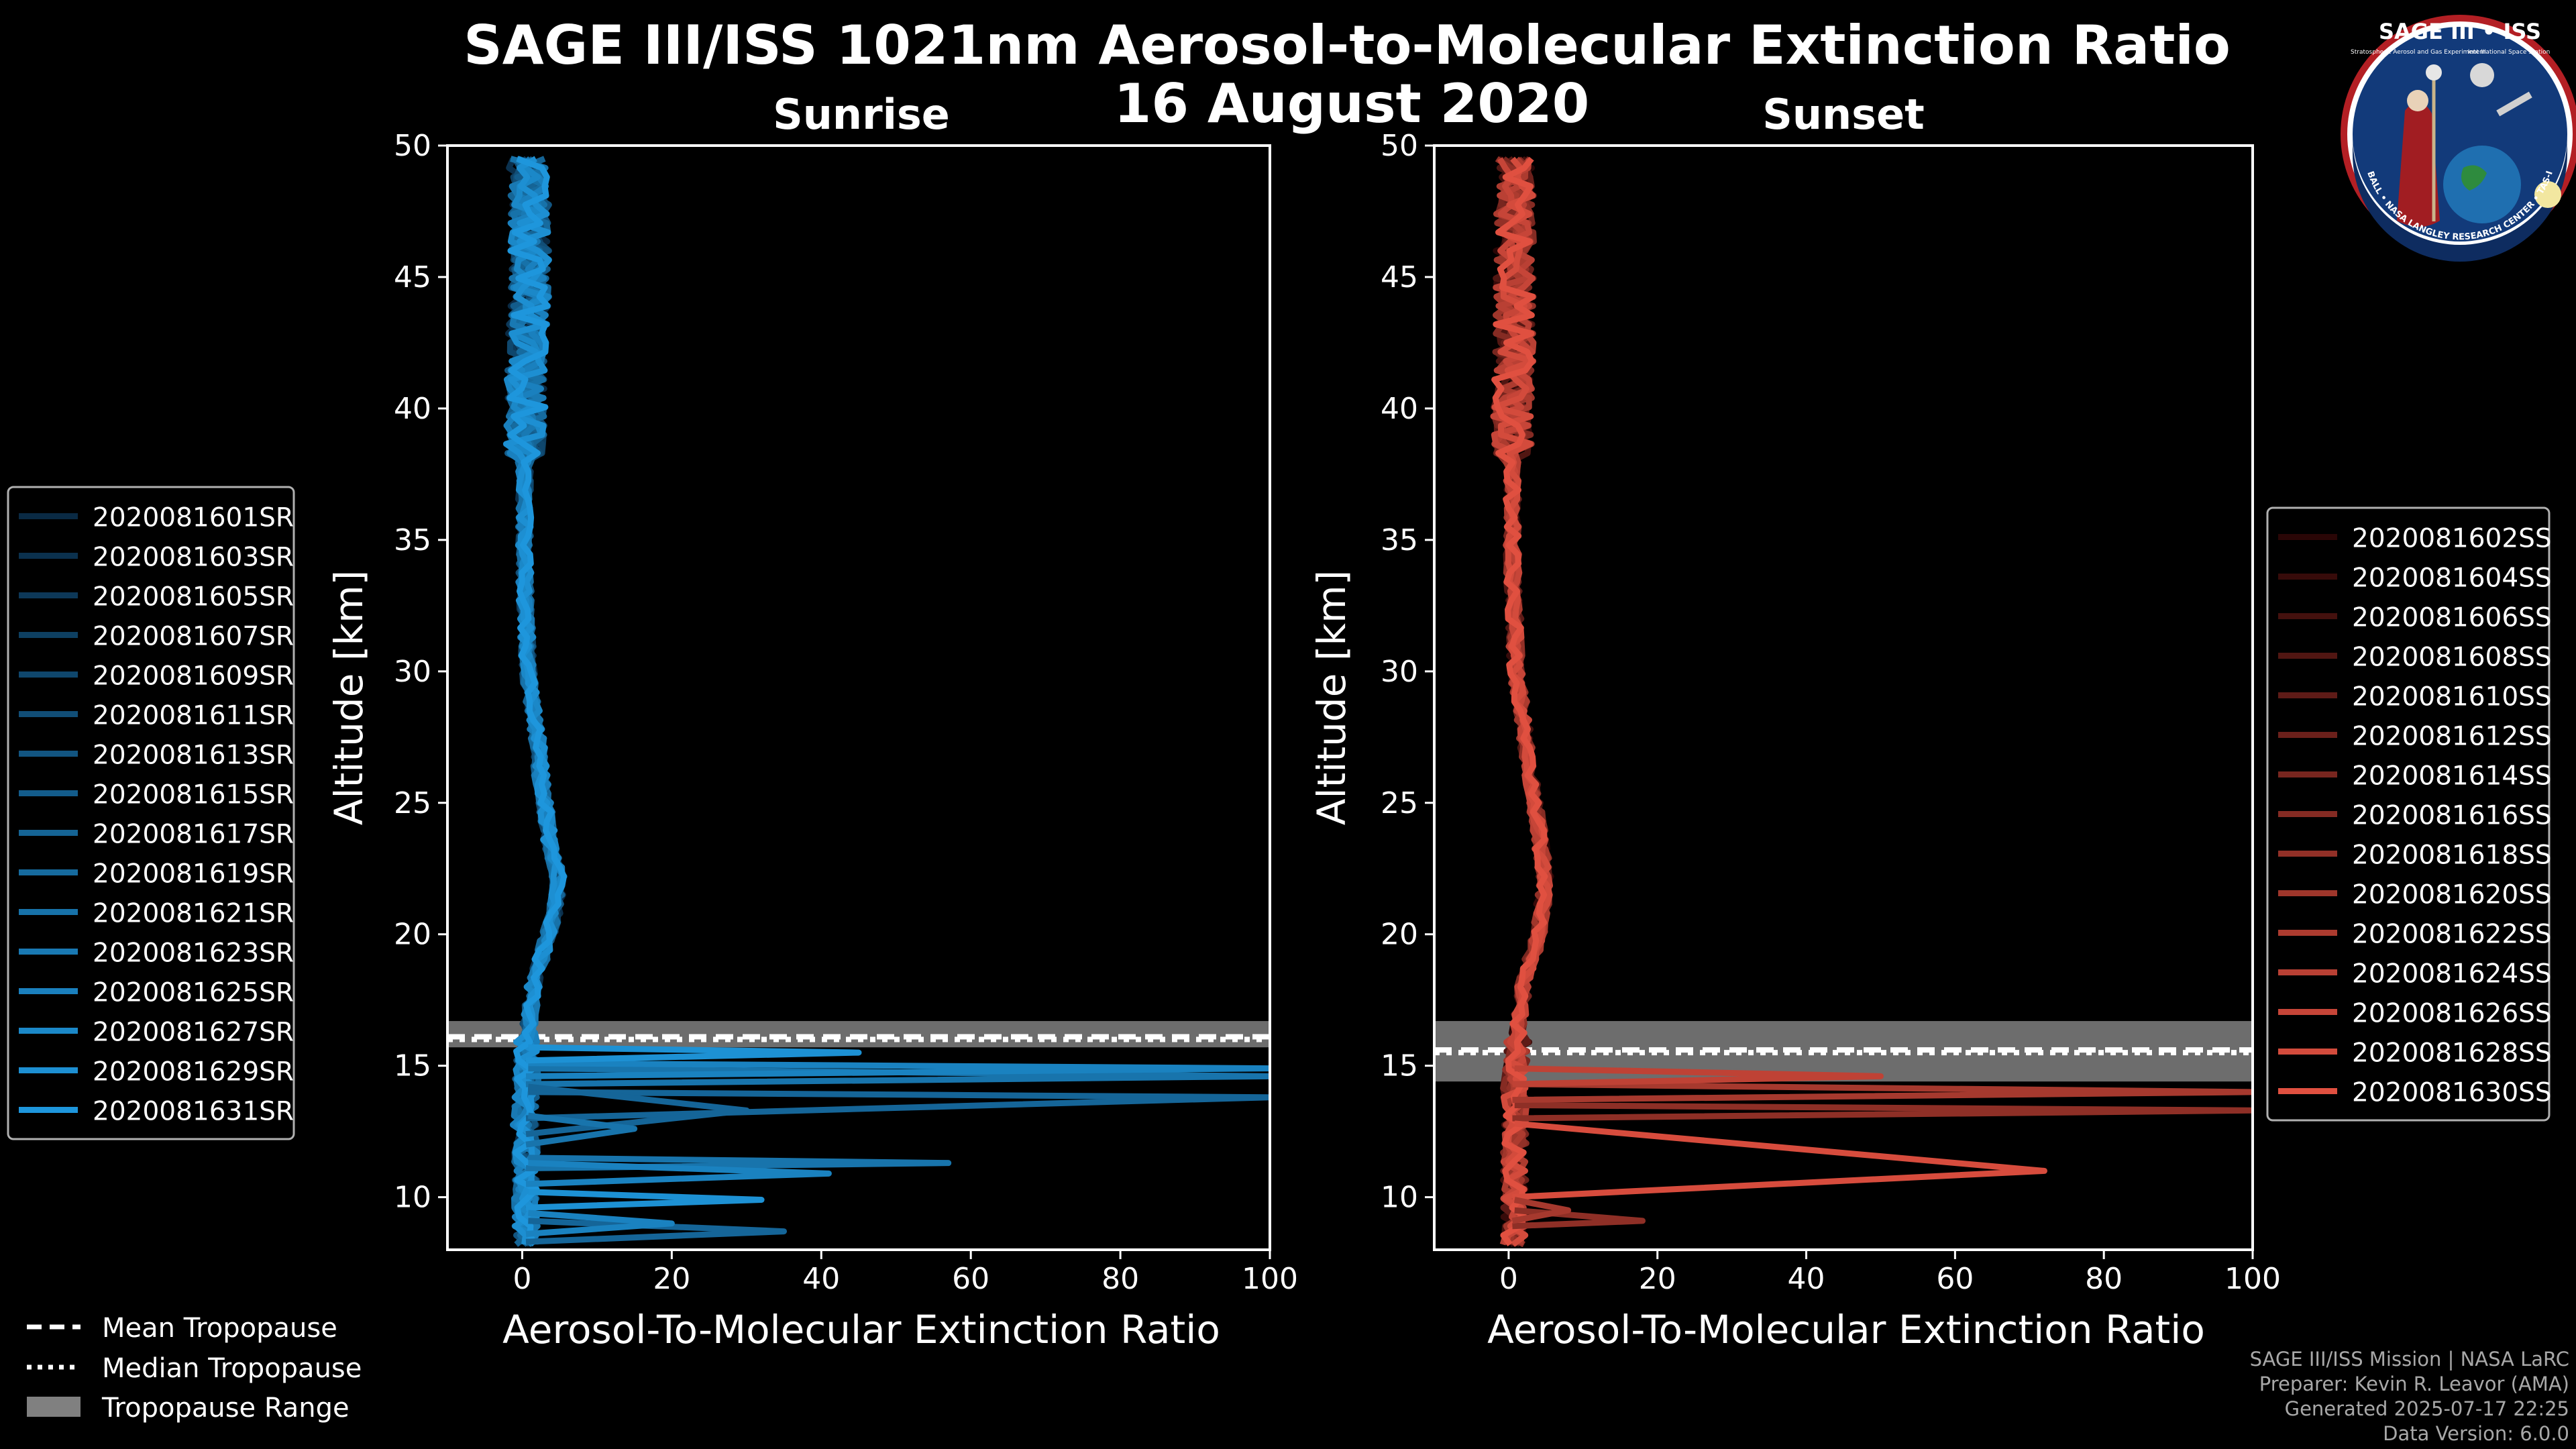  I want to click on legend-entry-label: 2020081602SS, so click(2452, 539).